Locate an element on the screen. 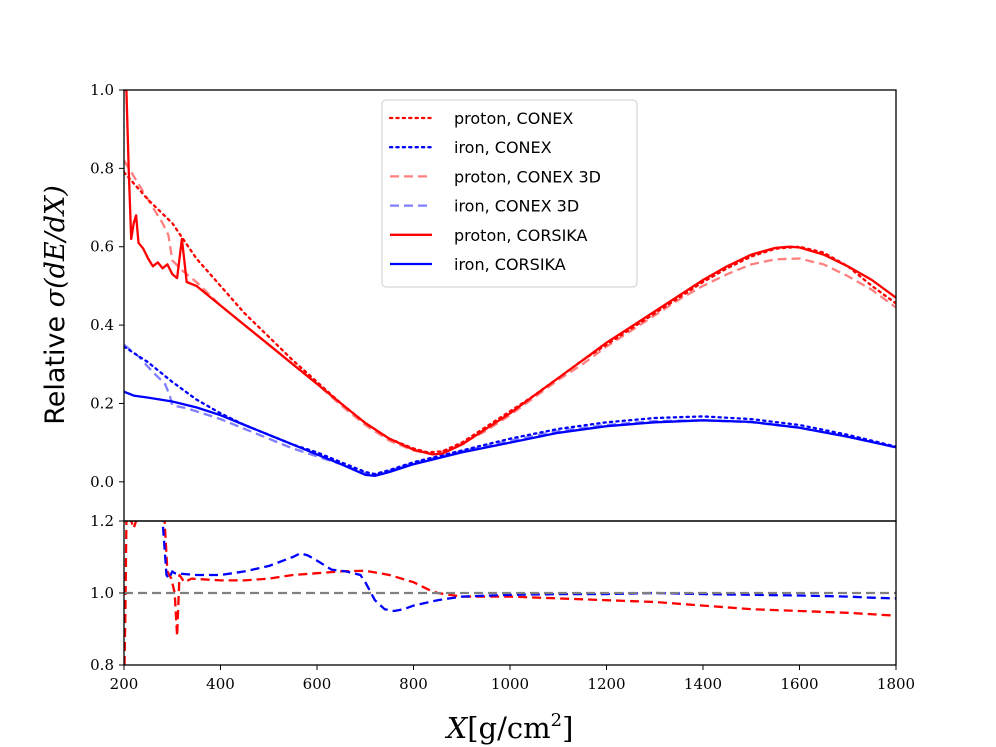 This screenshot has height=747, width=996. top-y-tick-label: 0.4 is located at coordinates (102, 325).